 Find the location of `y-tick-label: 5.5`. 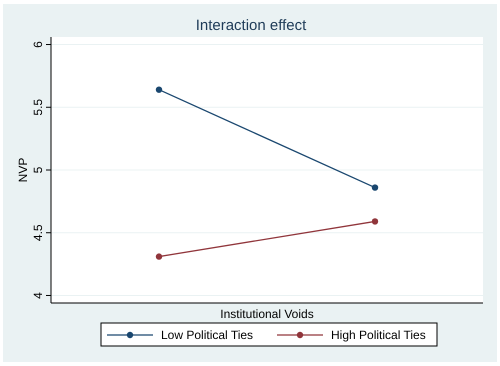

y-tick-label: 5.5 is located at coordinates (38, 107).